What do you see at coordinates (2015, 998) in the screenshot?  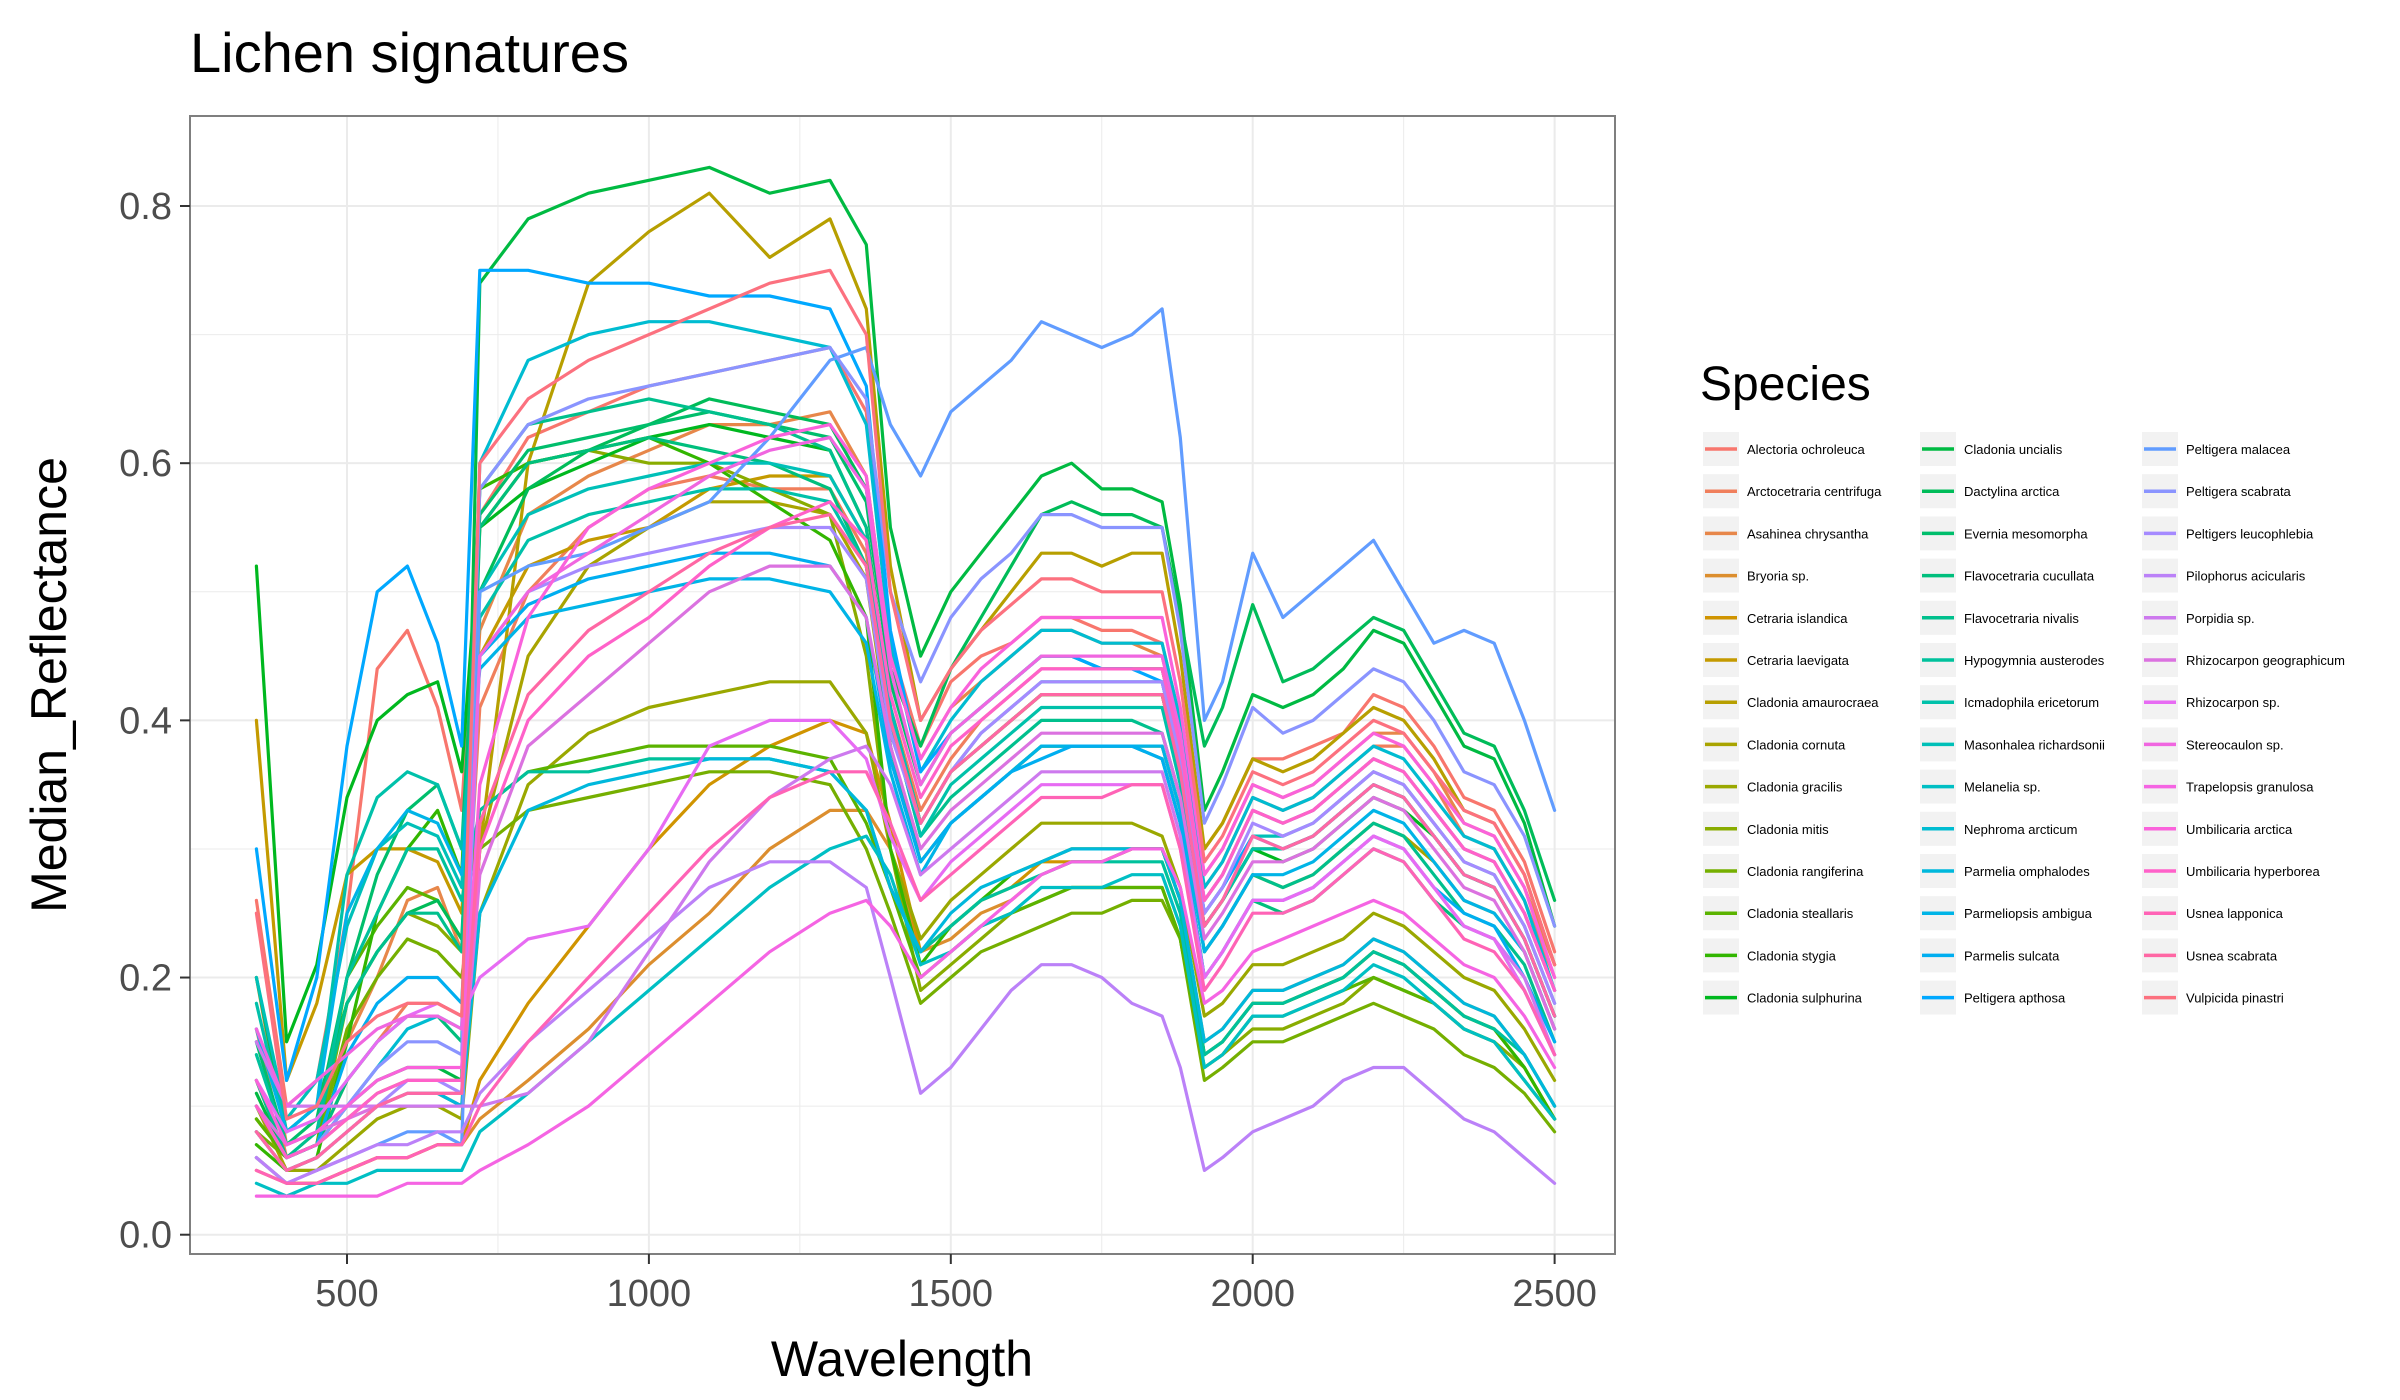 I see `legend-label: Peltigera apthosa` at bounding box center [2015, 998].